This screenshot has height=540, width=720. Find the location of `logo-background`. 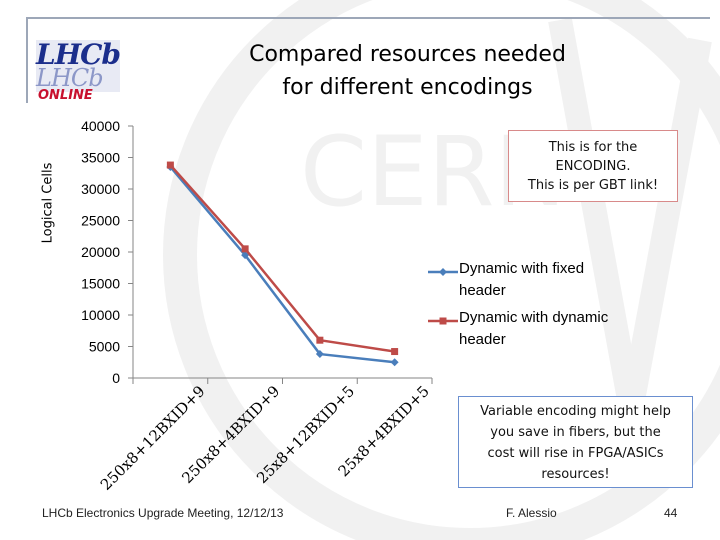

logo-background is located at coordinates (78, 66).